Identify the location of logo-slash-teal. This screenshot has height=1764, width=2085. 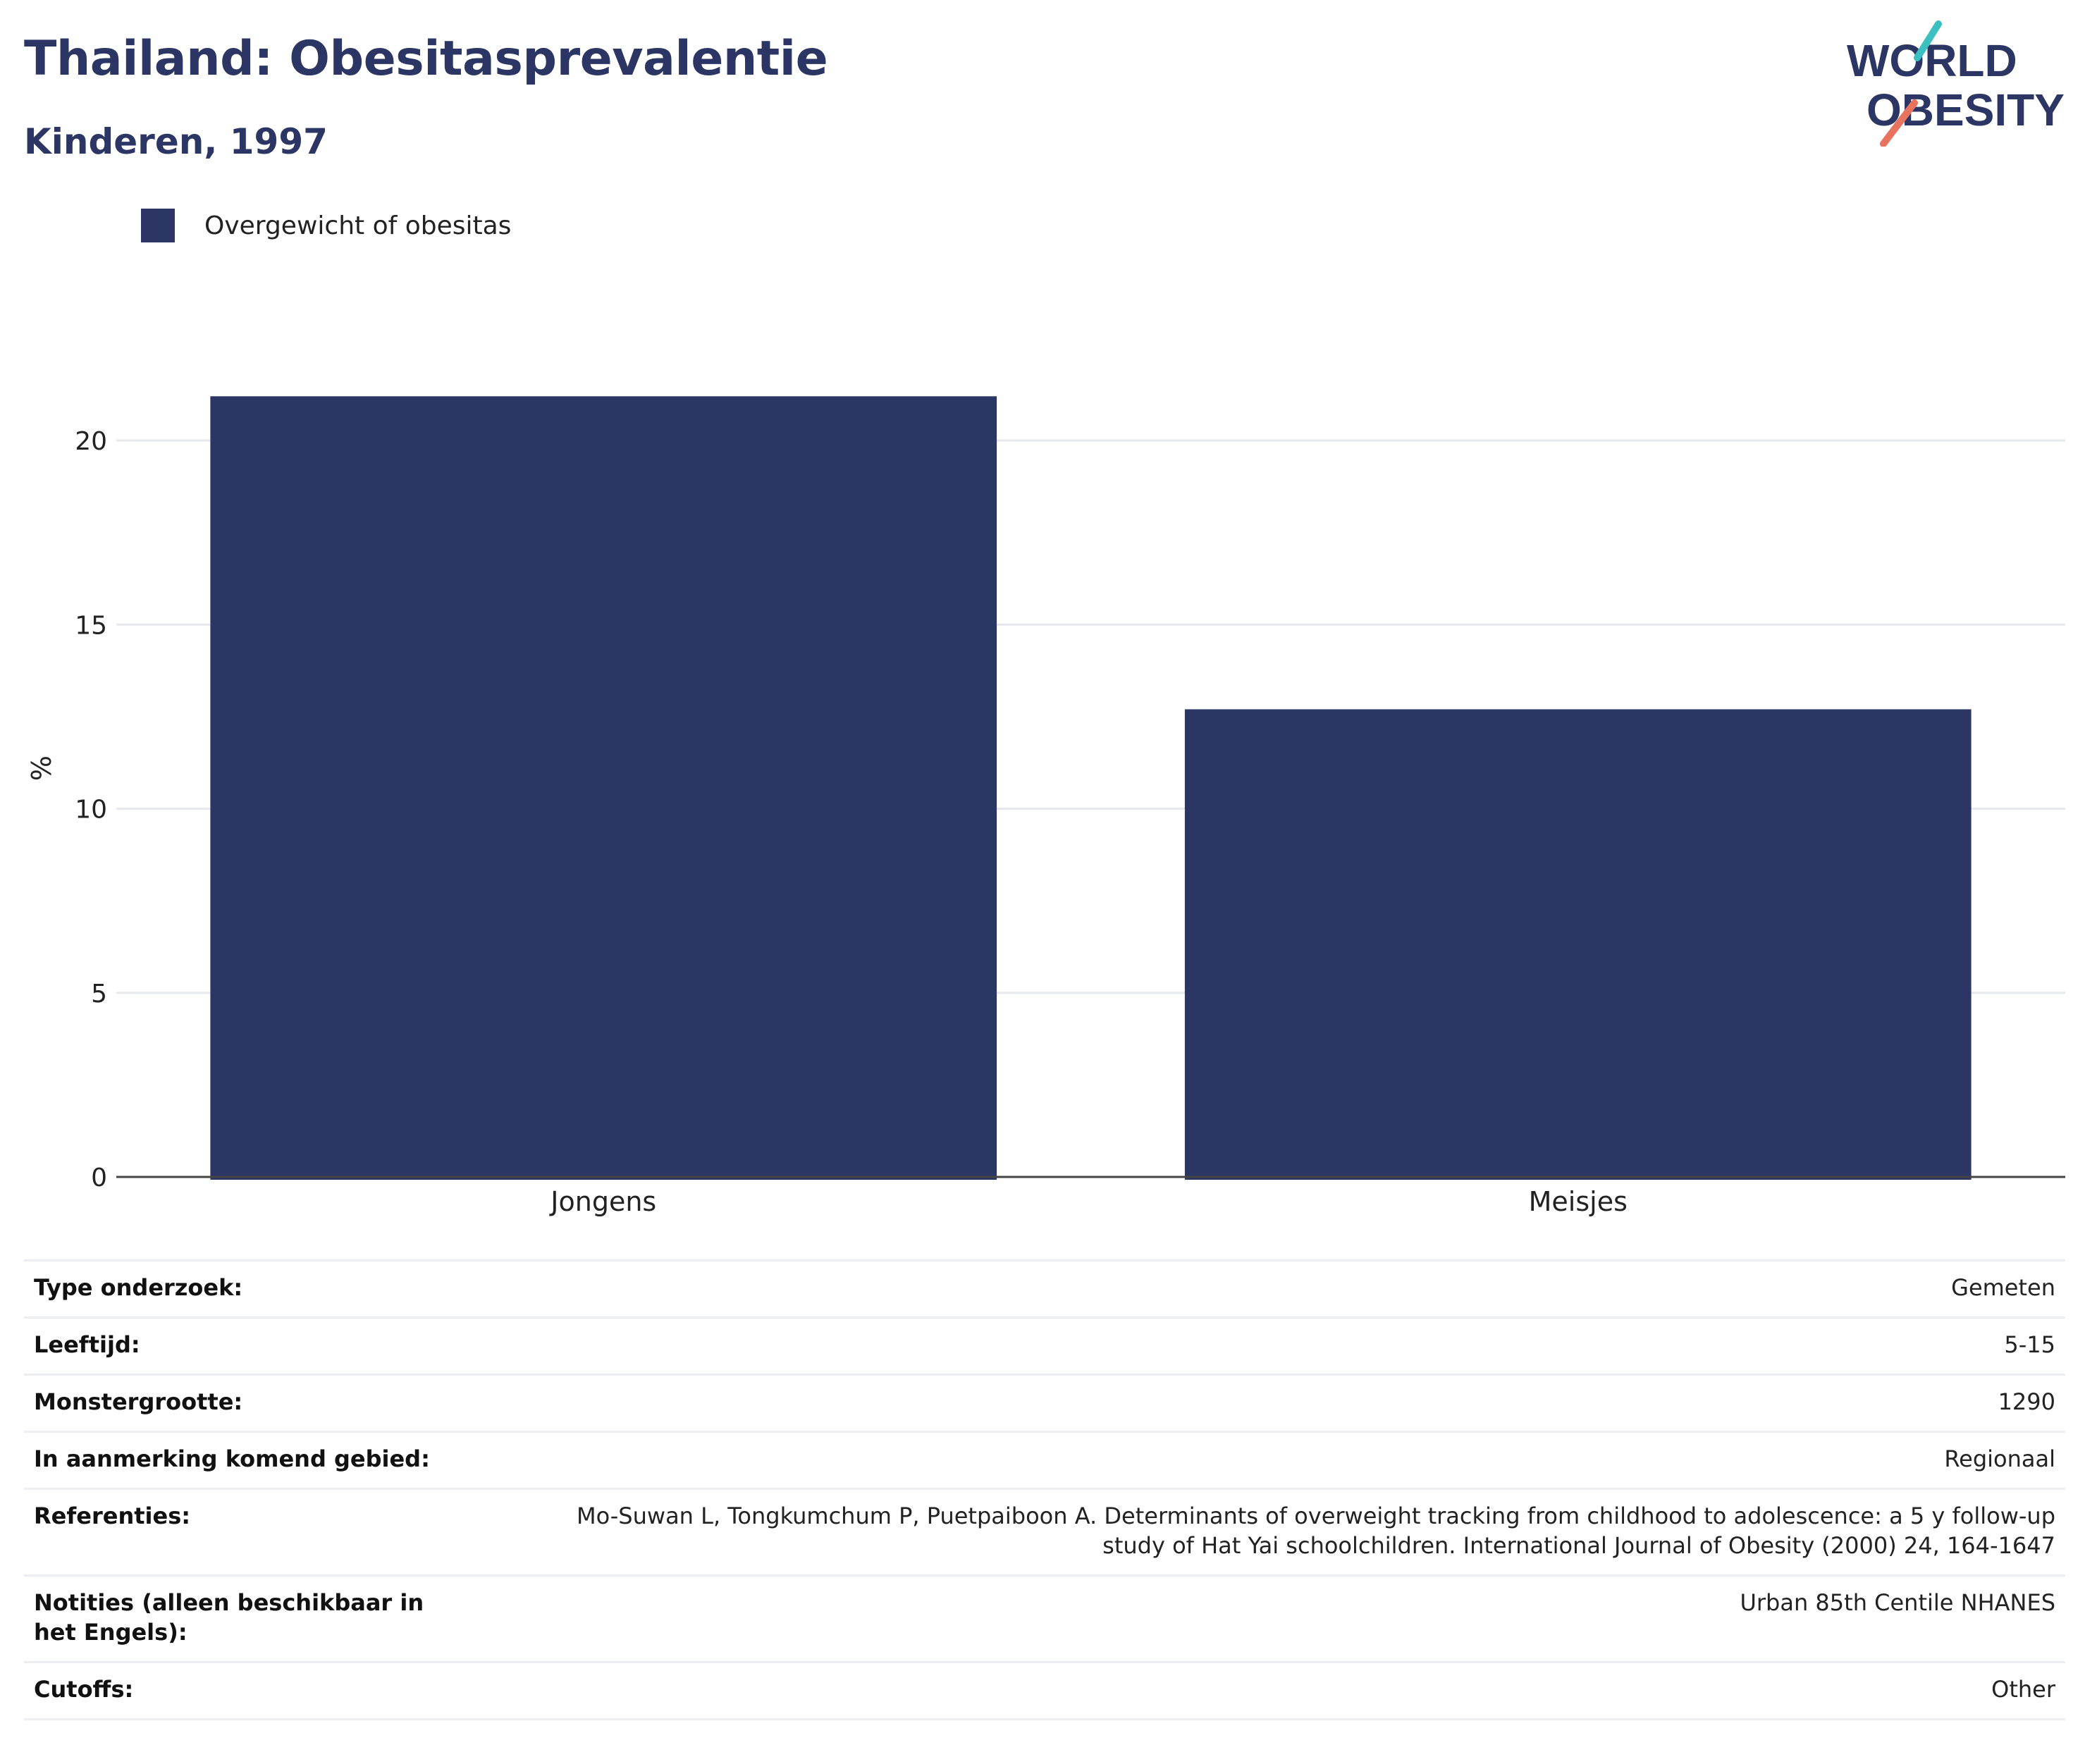
(1928, 40).